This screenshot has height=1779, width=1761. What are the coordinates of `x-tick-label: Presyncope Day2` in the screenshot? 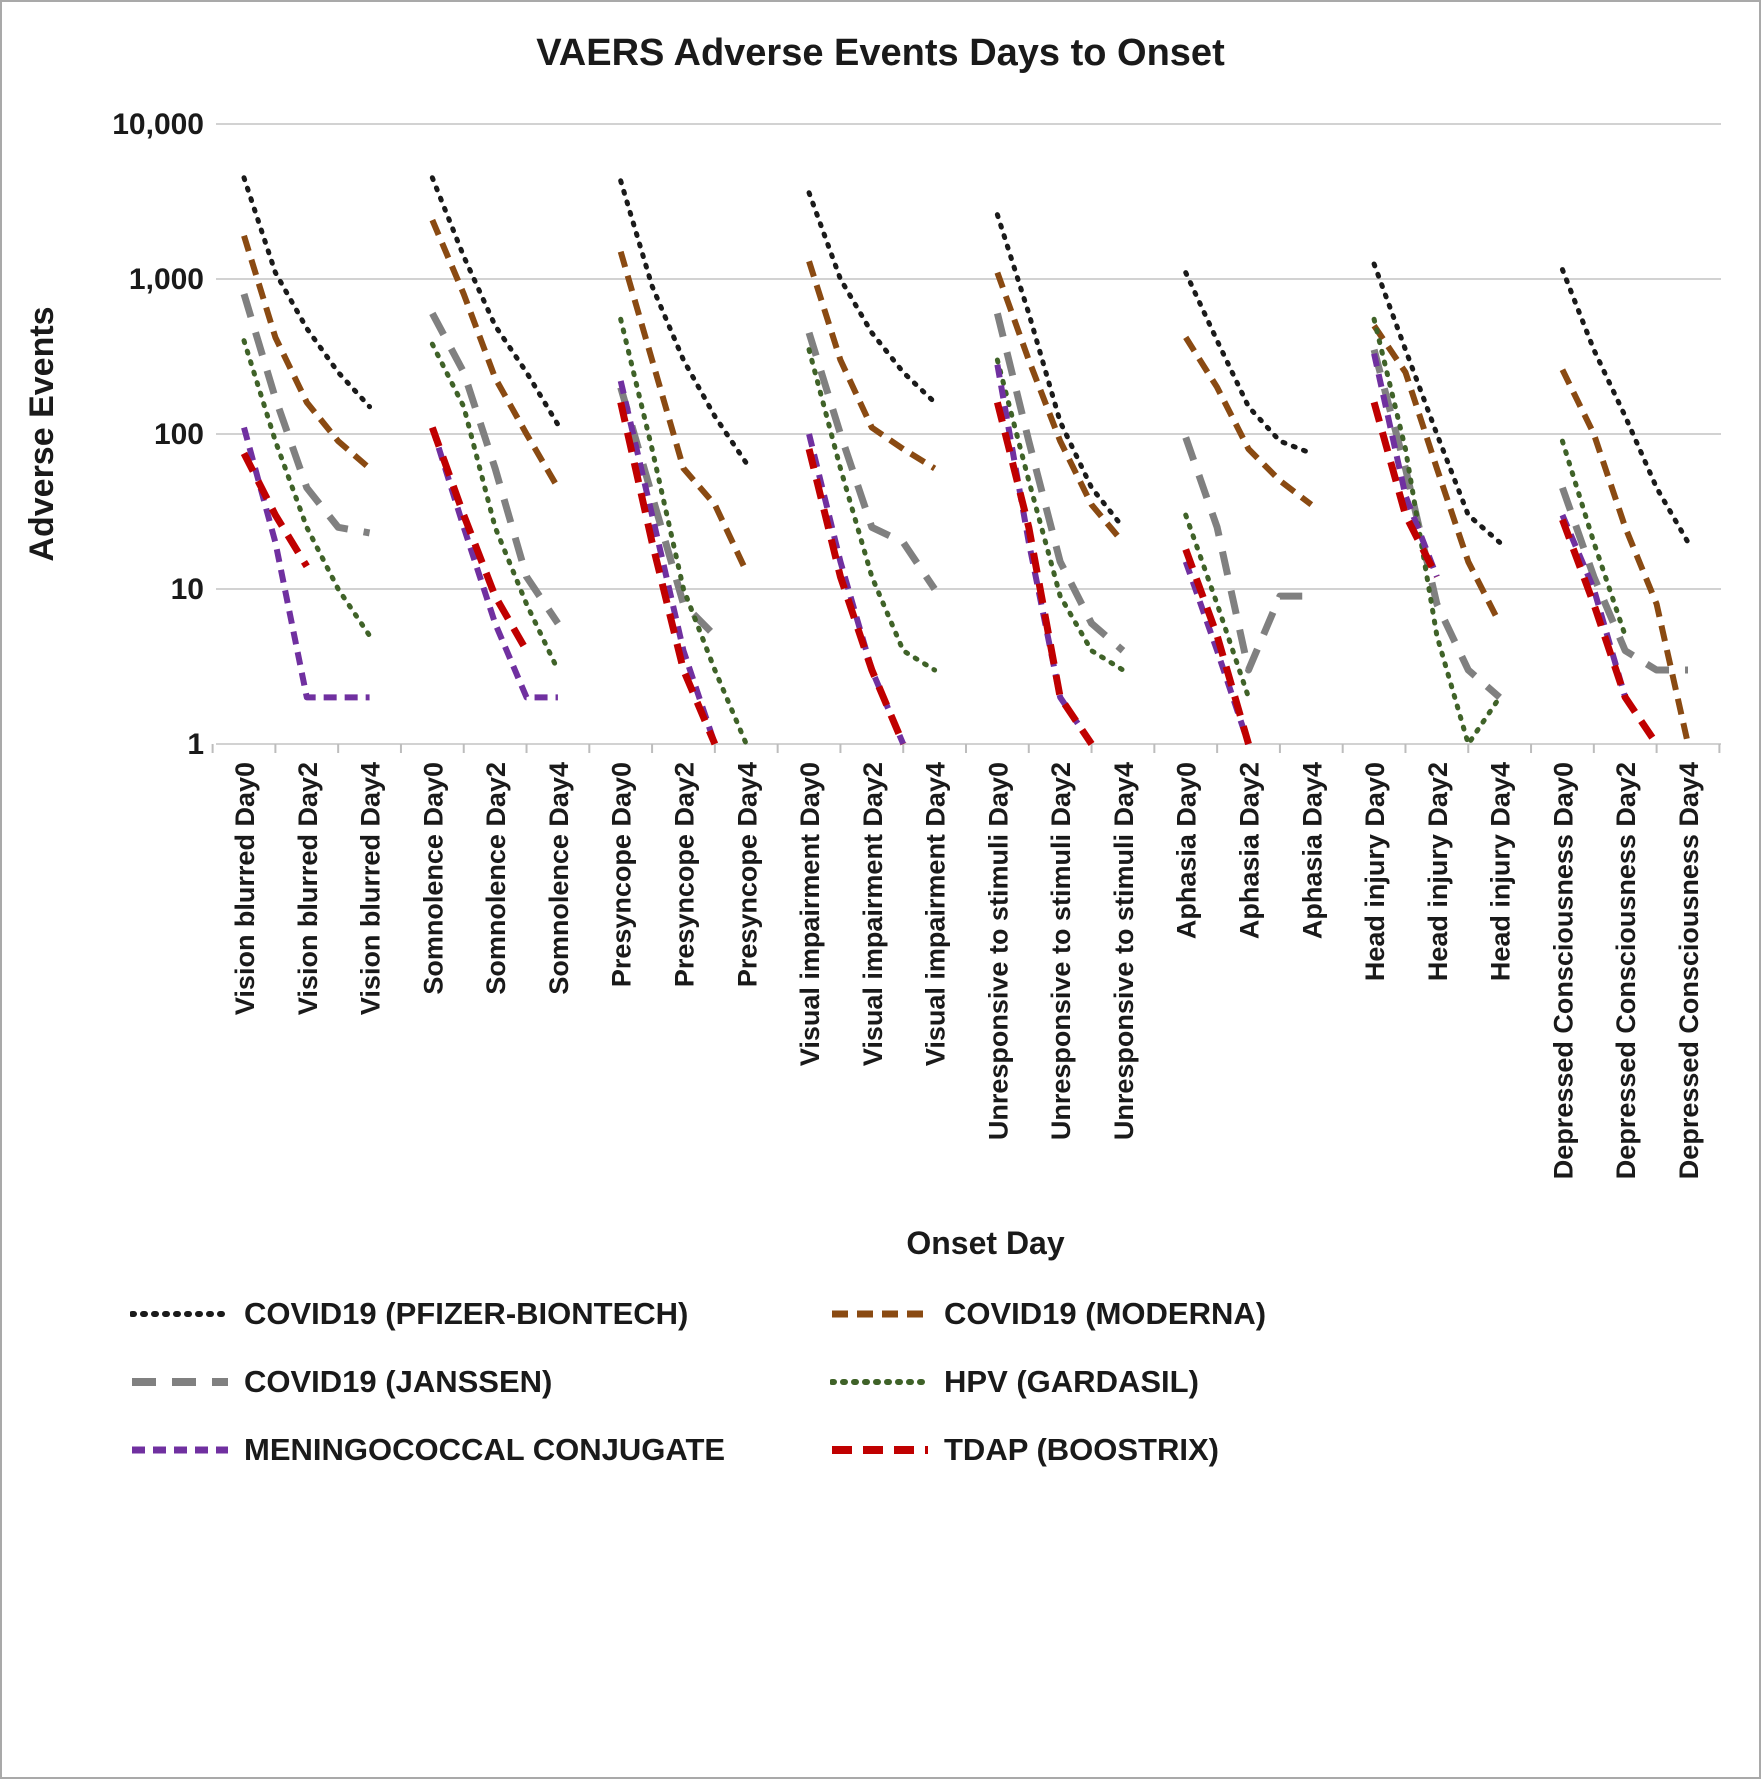 It's located at (684, 874).